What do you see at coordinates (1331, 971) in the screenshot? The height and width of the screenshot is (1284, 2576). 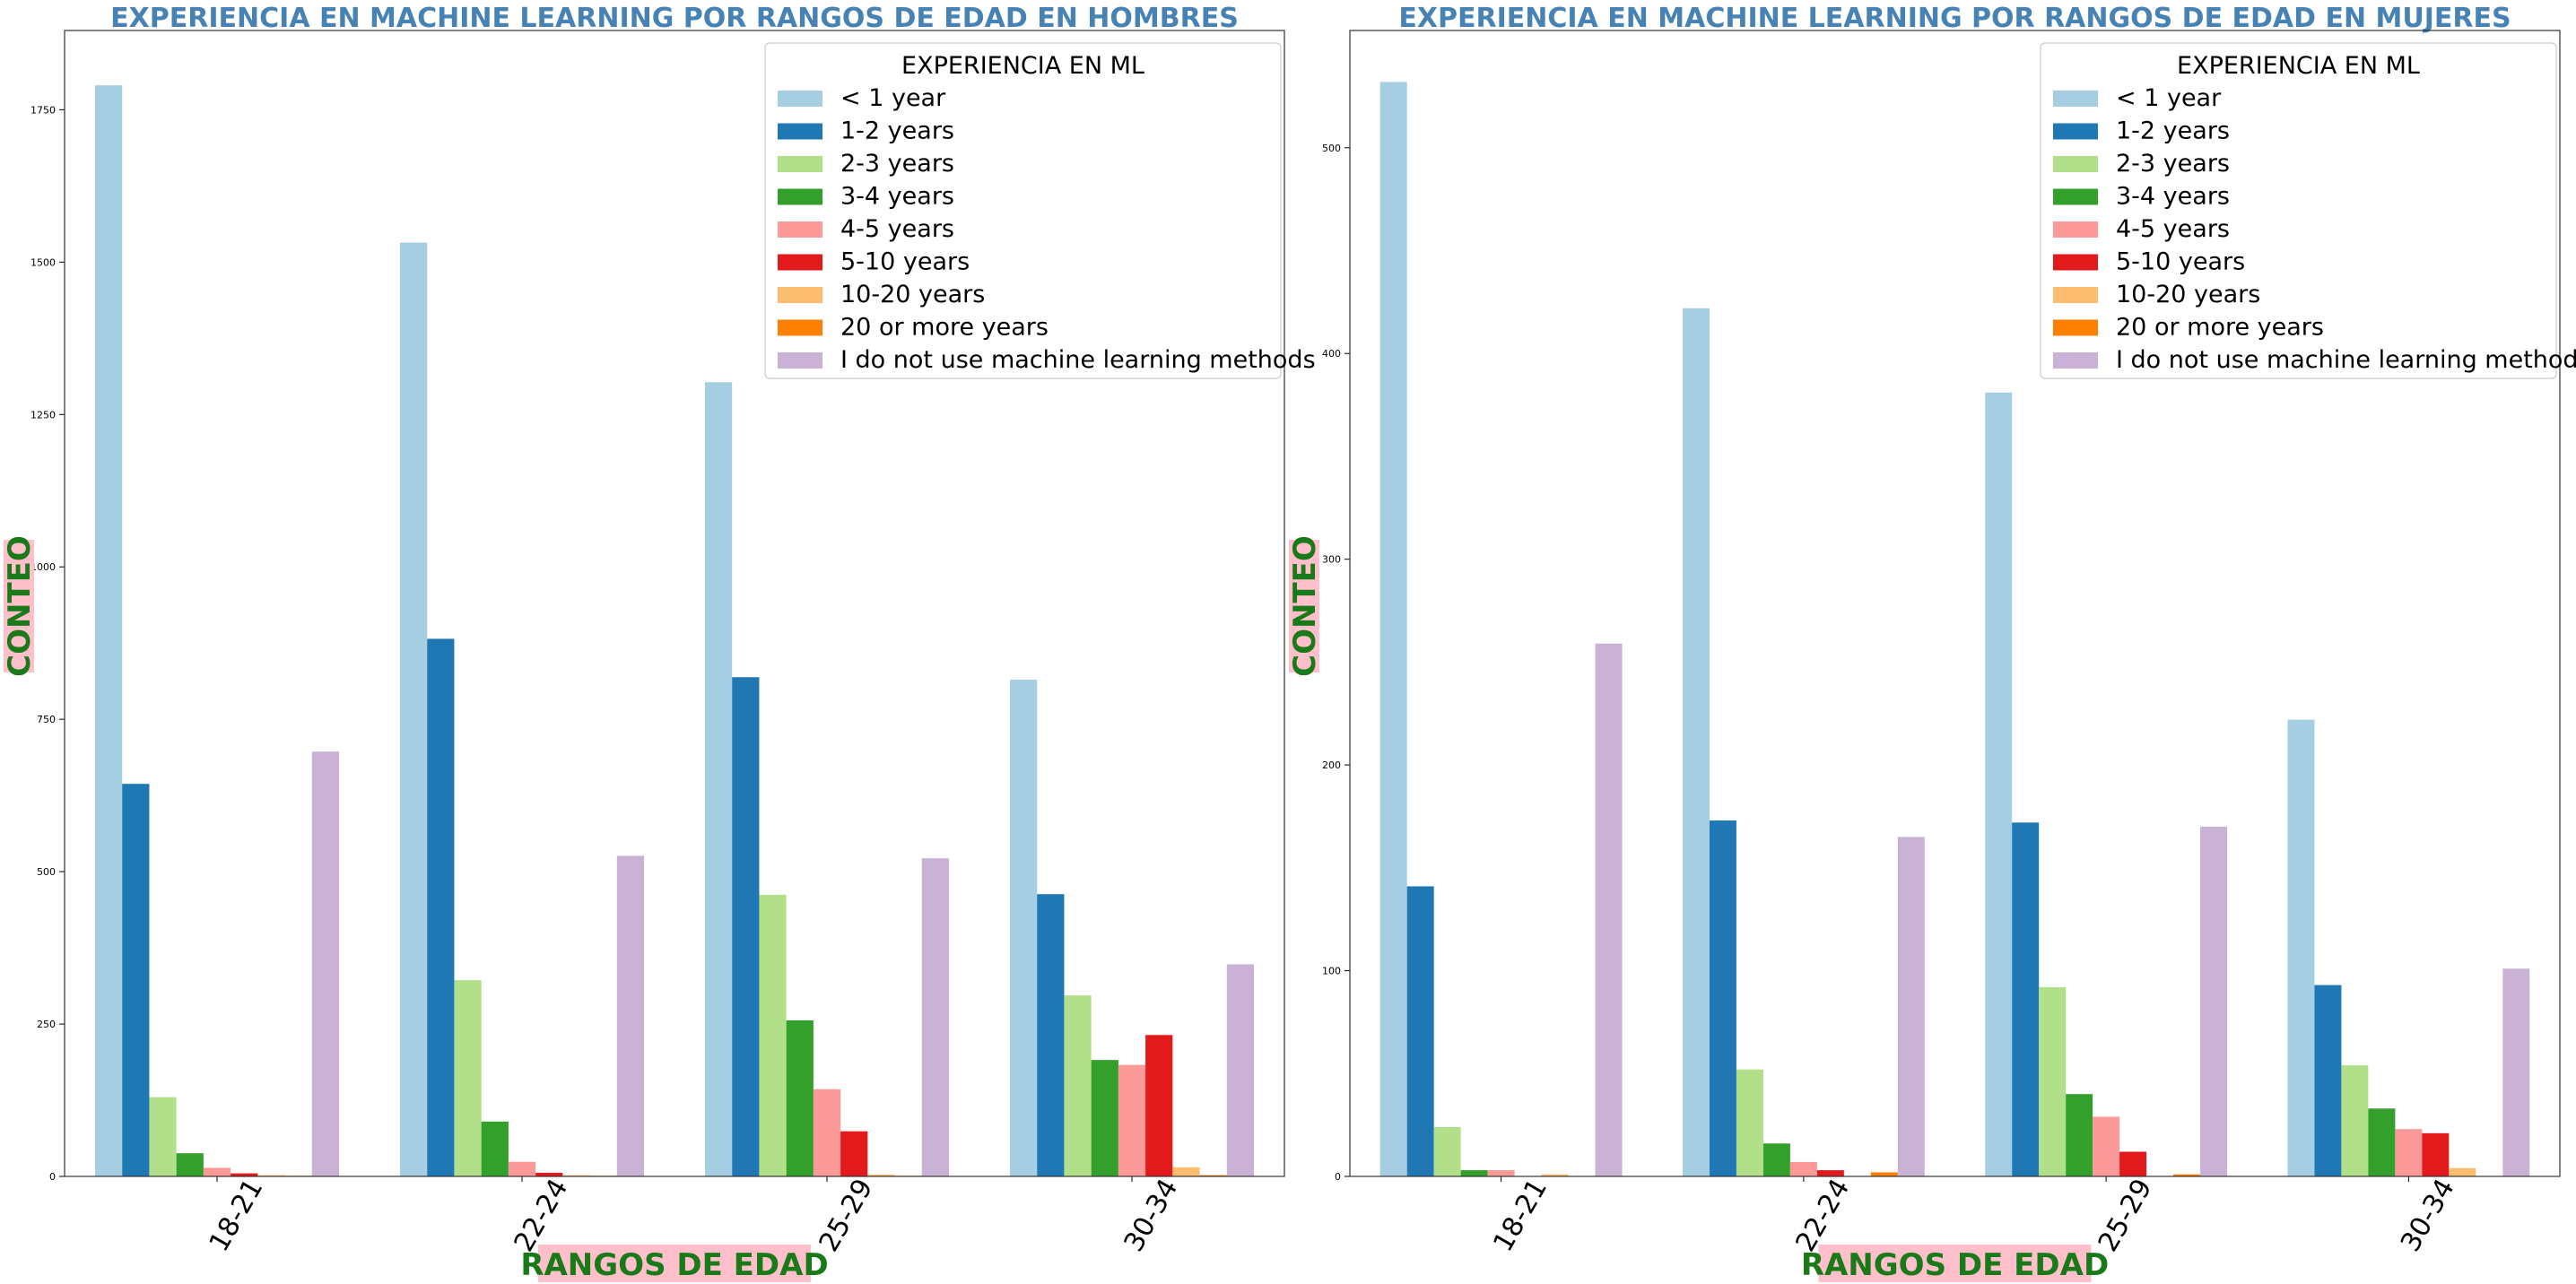 I see `y-tick-label: 100` at bounding box center [1331, 971].